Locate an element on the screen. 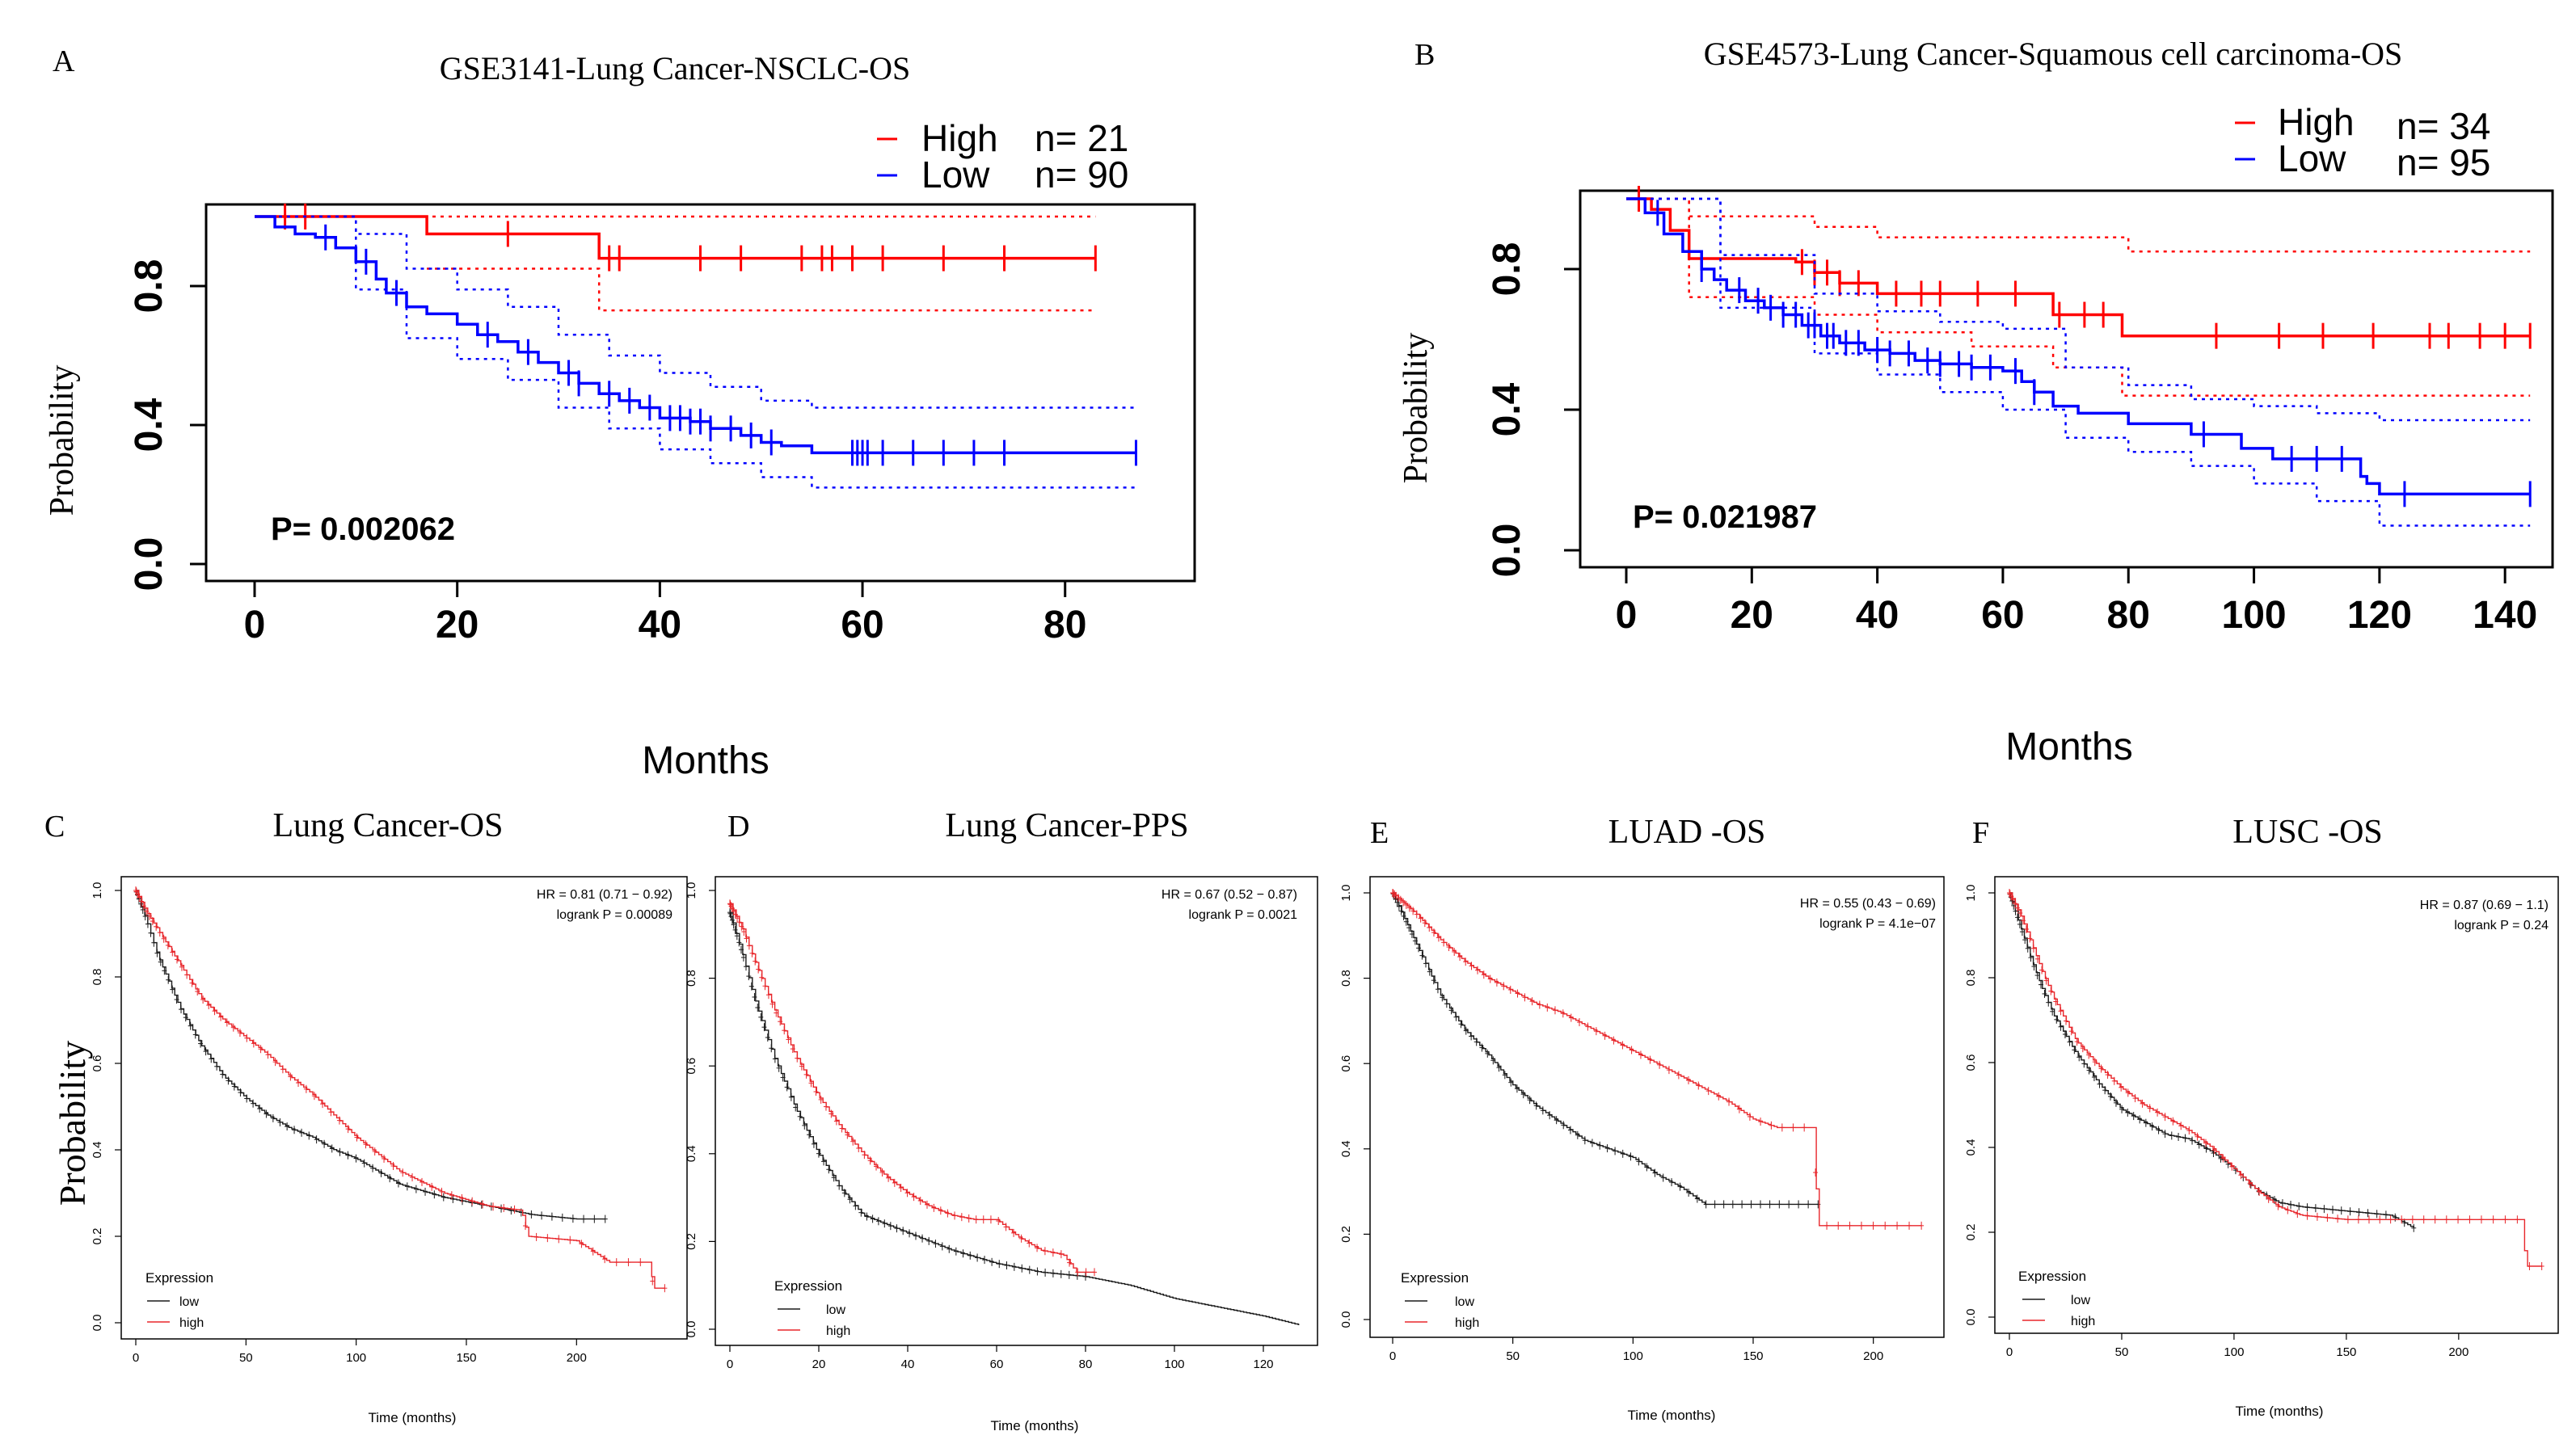  y-tick-label-a-1: 0.4 is located at coordinates (149, 425).